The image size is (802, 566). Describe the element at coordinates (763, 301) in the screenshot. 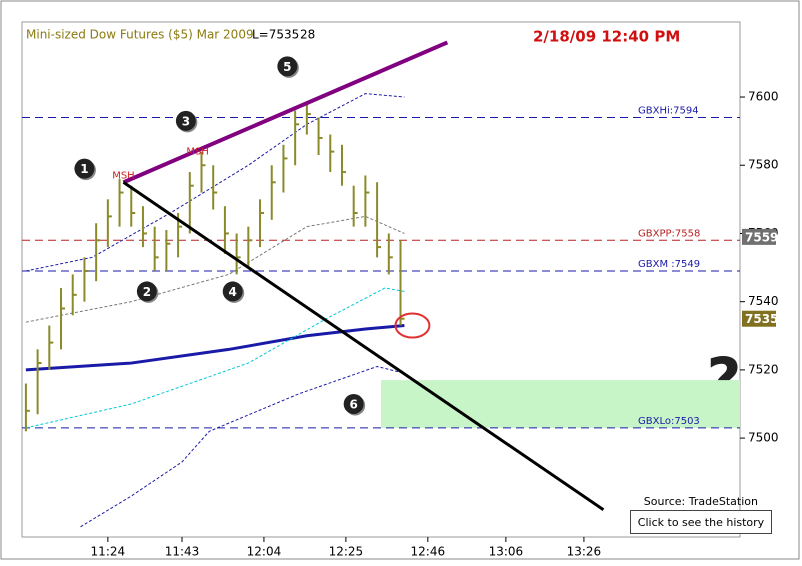

I see `y-tick-label: 7540` at that location.